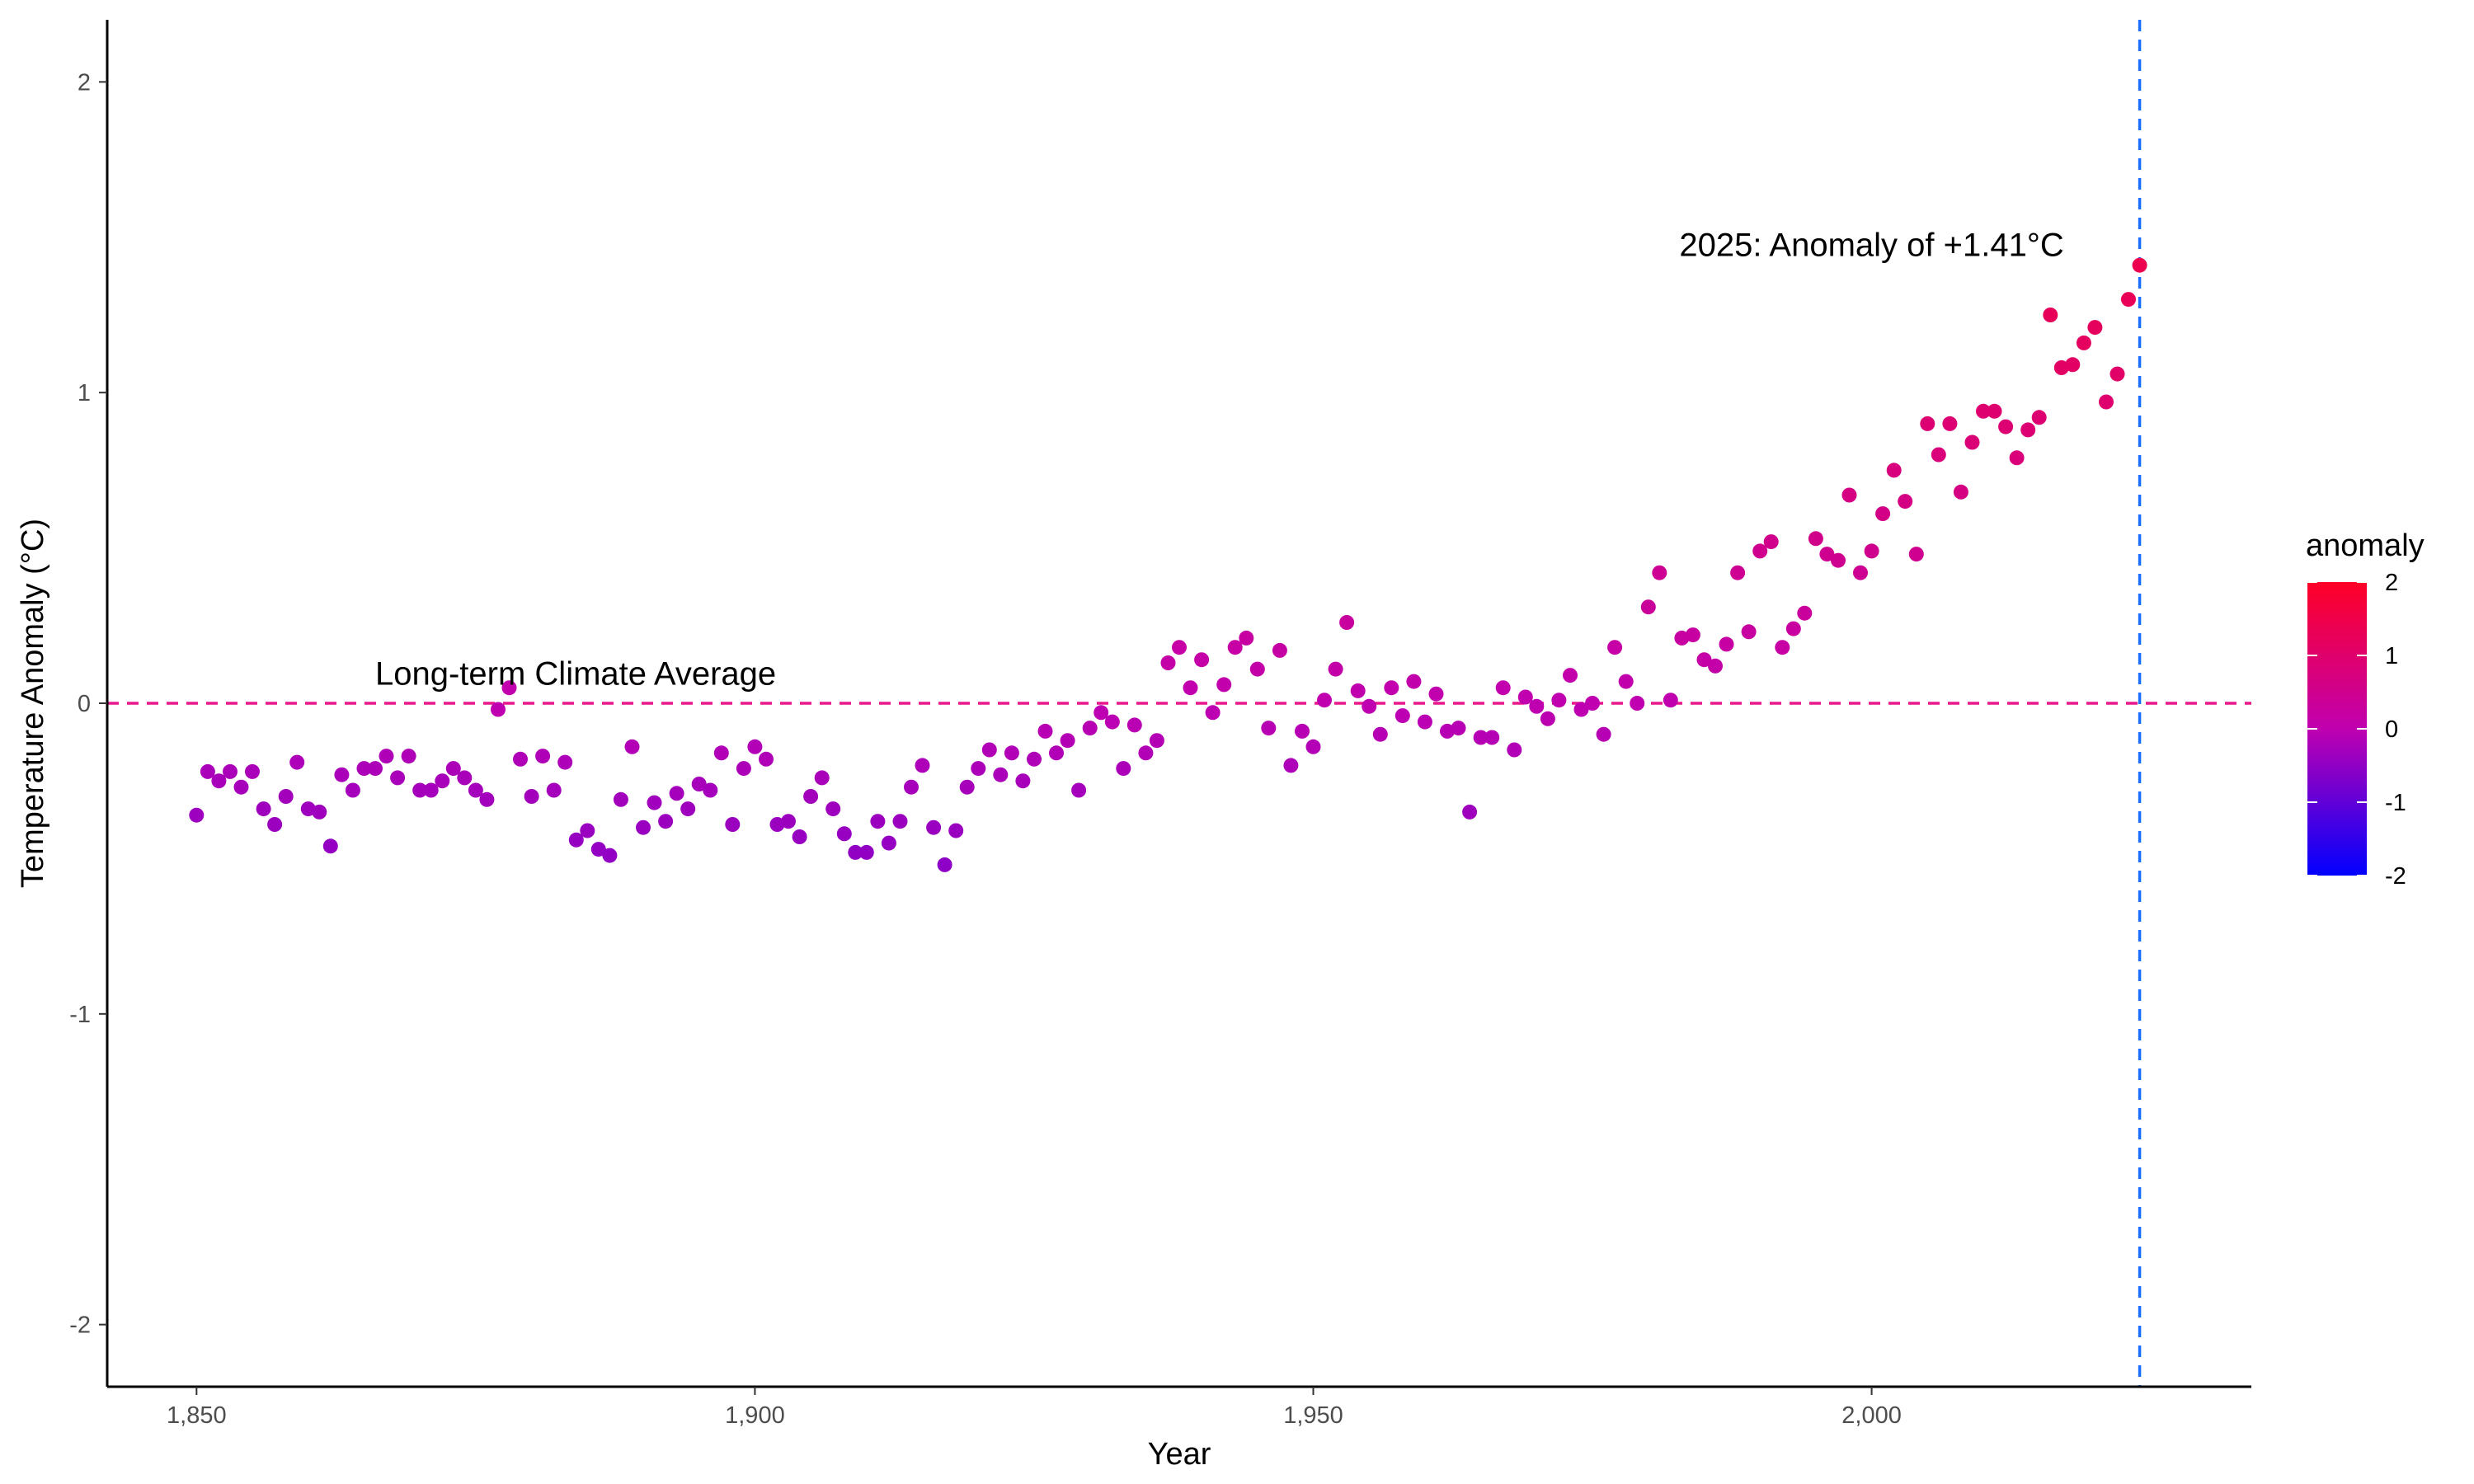 The height and width of the screenshot is (1484, 2474). I want to click on x-tick-label: 1,900, so click(755, 1415).